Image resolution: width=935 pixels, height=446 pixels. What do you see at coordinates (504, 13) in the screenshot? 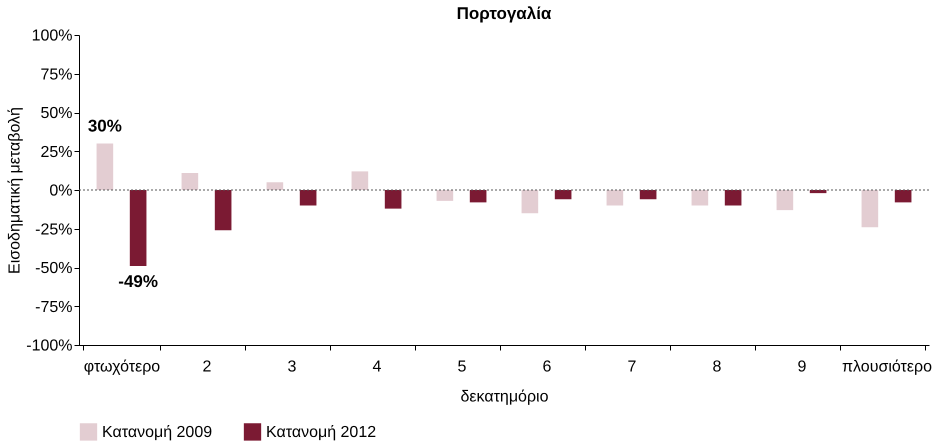
I see `chart-title: Πορτογαλία` at bounding box center [504, 13].